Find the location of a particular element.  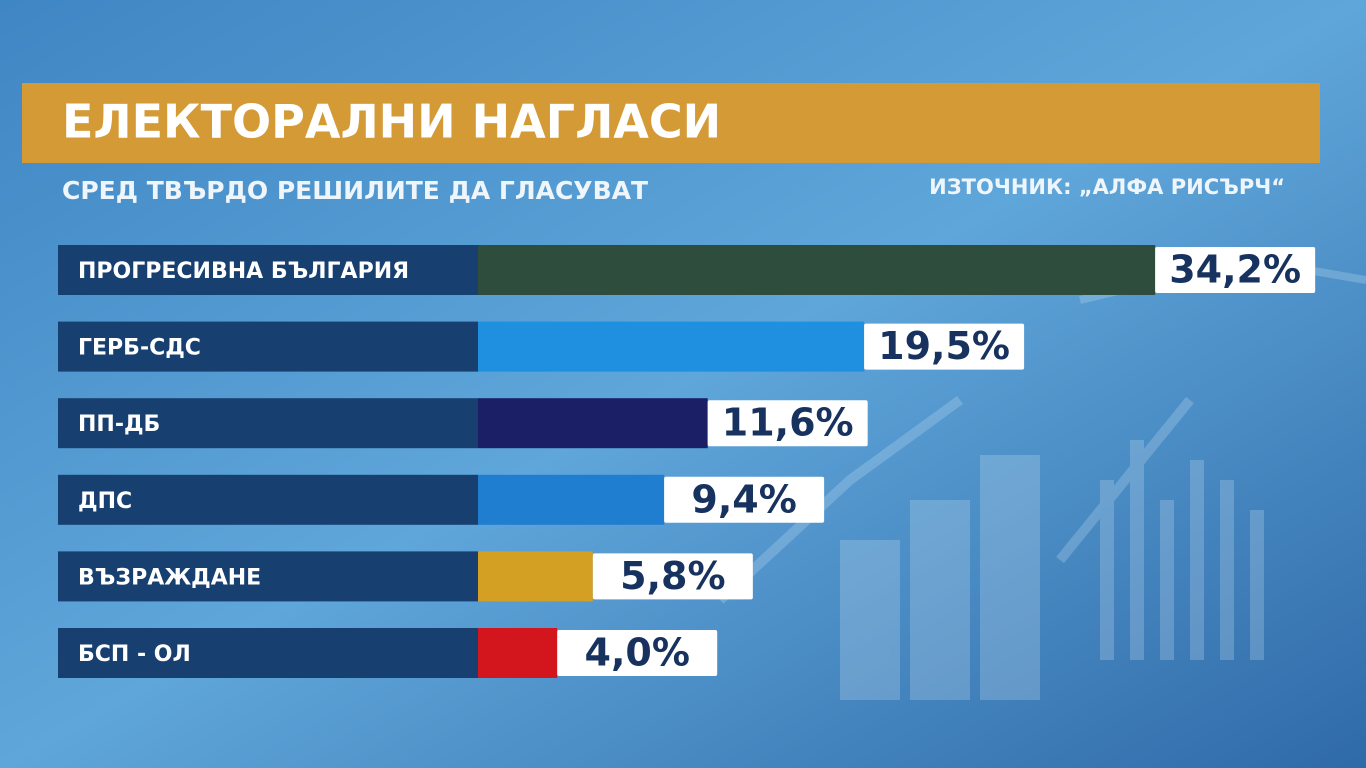

category-label: БСП - ОЛ is located at coordinates (134, 654).